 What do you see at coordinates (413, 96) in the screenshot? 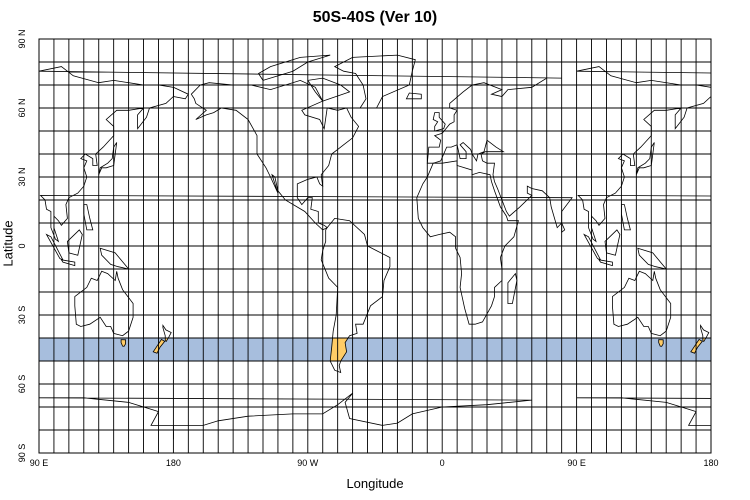
I see `coastline-iceland` at bounding box center [413, 96].